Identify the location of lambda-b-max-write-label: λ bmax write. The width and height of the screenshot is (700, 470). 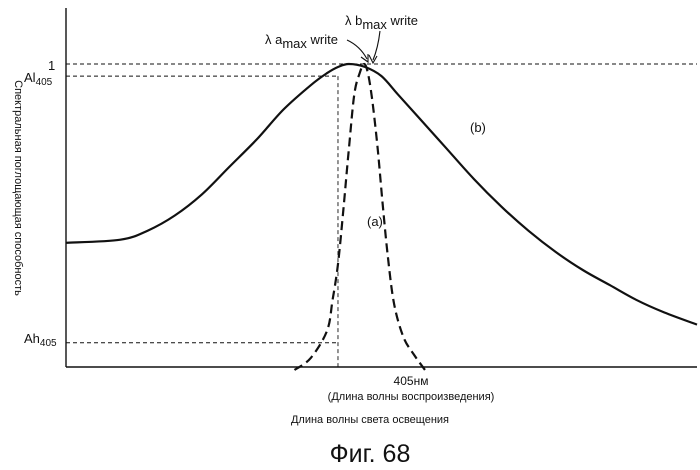
(381, 22).